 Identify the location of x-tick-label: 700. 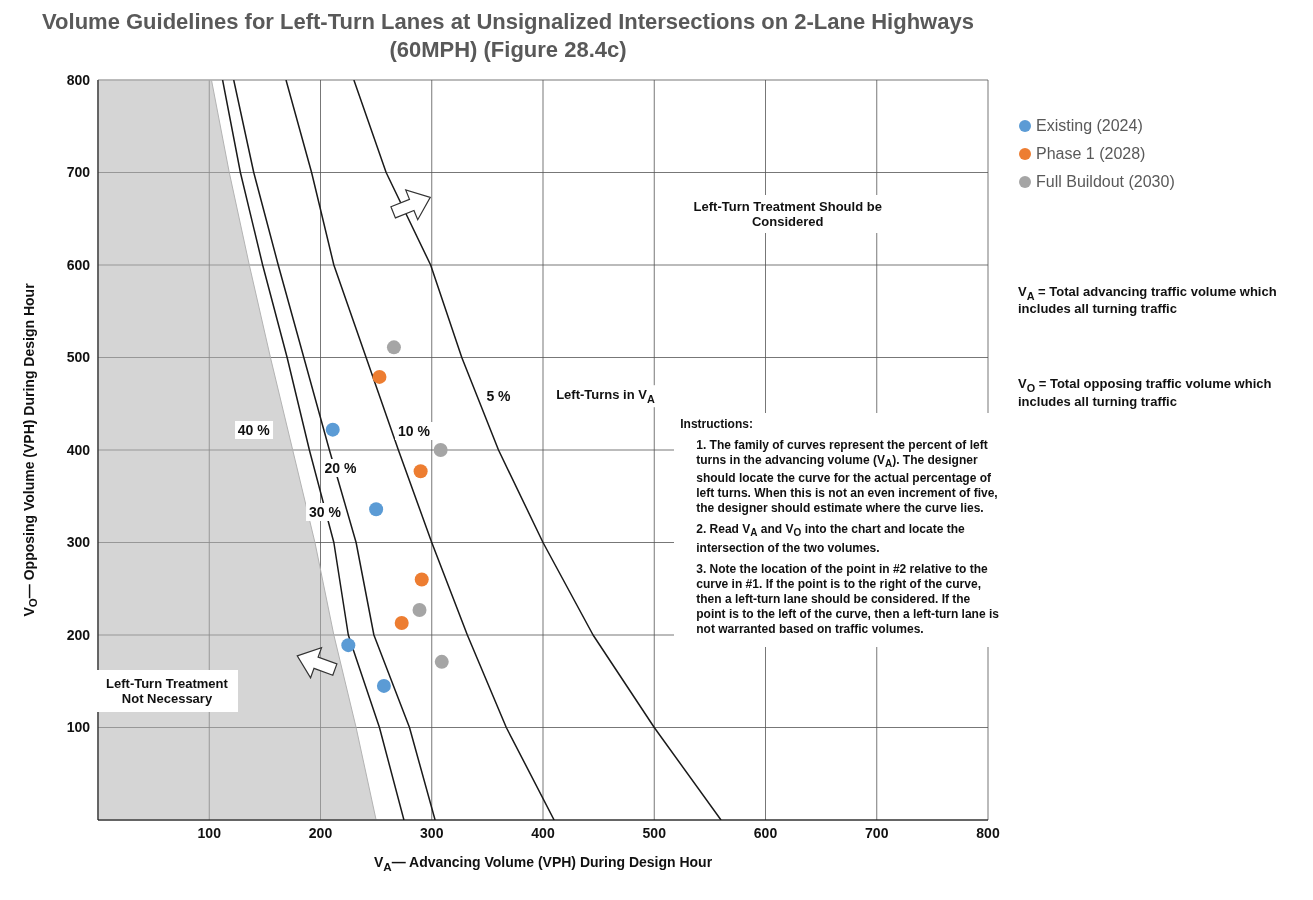
(877, 832).